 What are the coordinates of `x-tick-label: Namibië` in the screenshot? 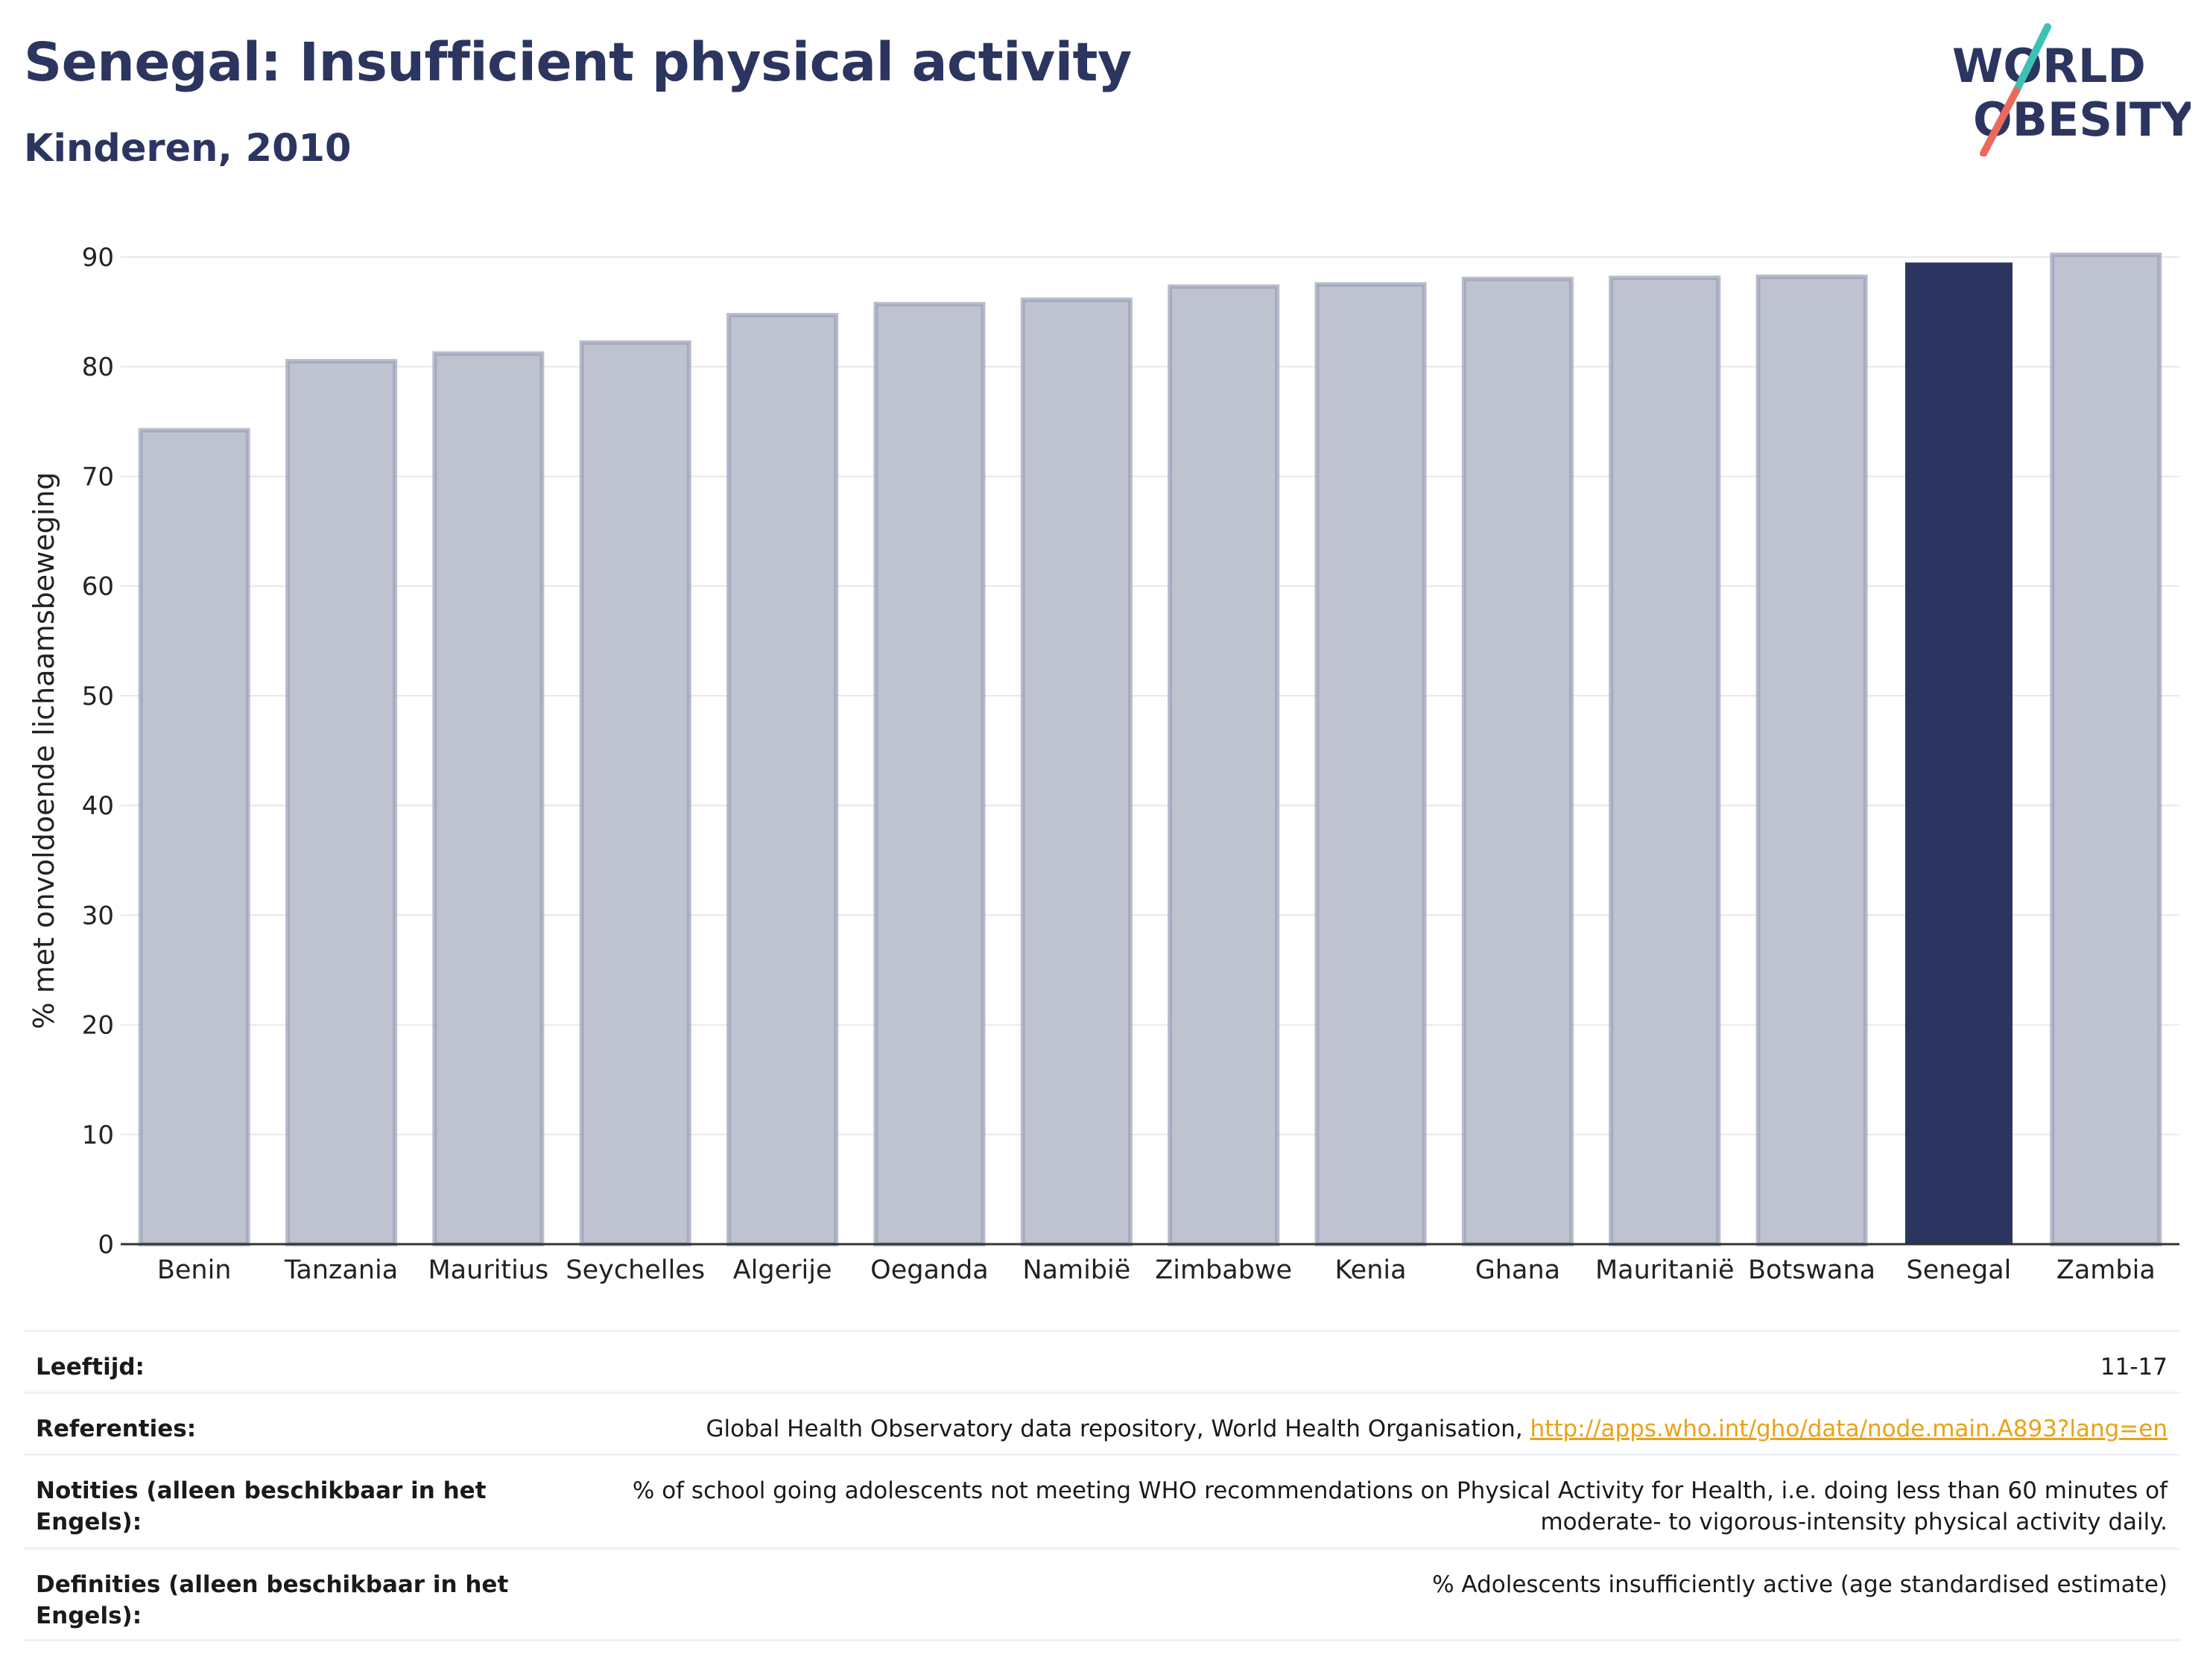 It's located at (1076, 1270).